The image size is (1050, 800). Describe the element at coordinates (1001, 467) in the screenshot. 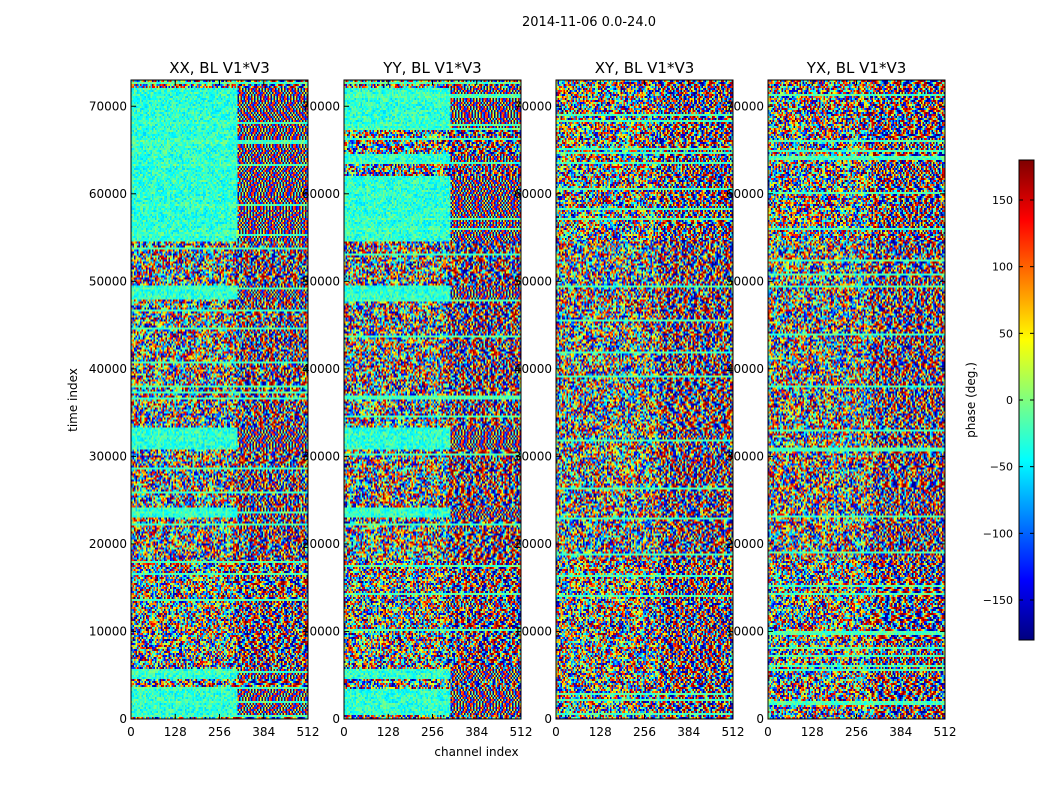

I see `colorbar-tick-label: −50` at that location.